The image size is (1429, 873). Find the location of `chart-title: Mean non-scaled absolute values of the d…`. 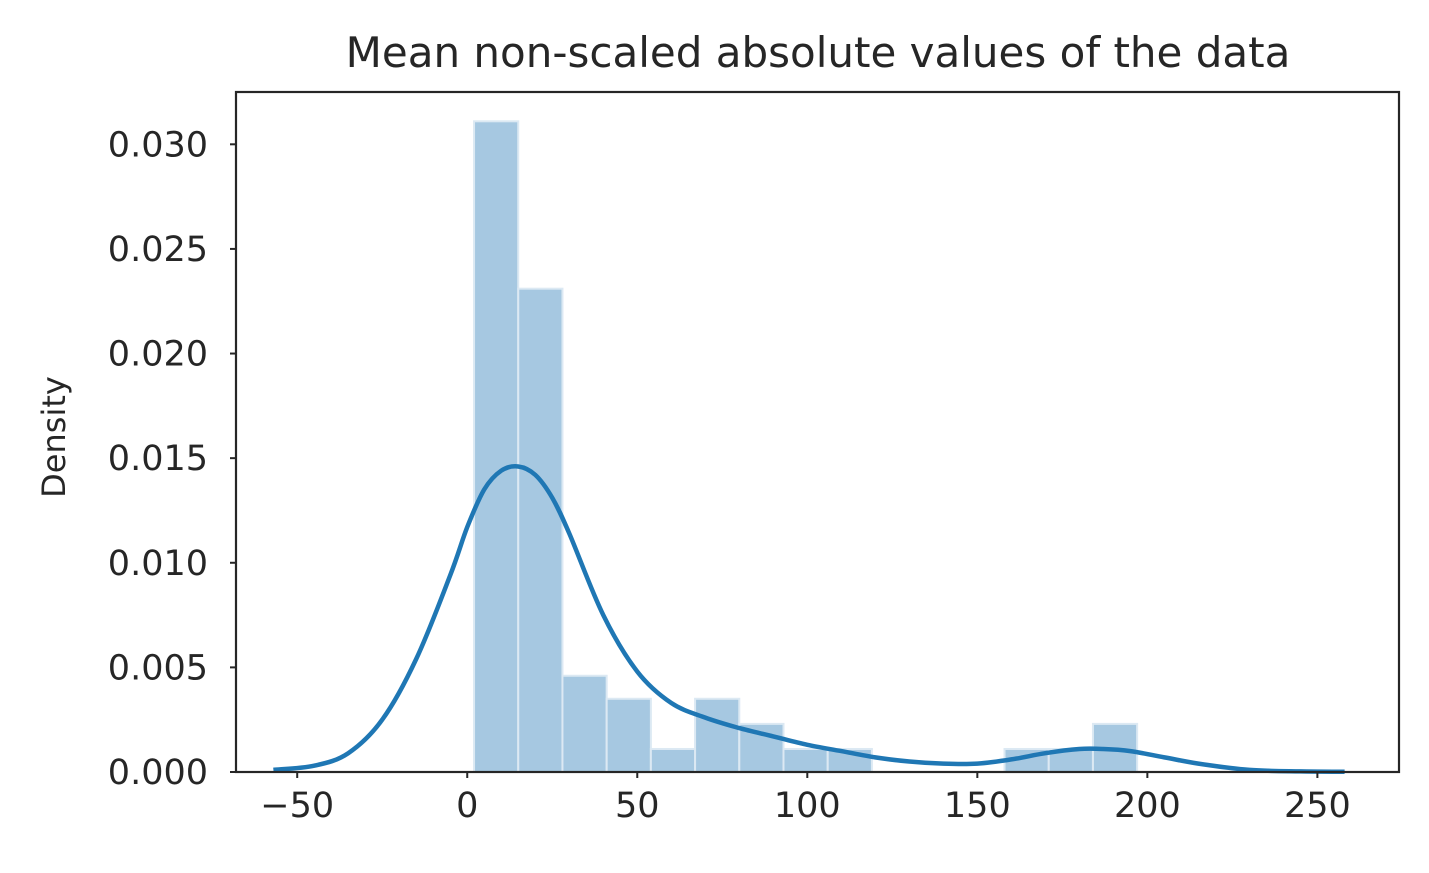

chart-title: Mean non-scaled absolute values of the d… is located at coordinates (818, 52).